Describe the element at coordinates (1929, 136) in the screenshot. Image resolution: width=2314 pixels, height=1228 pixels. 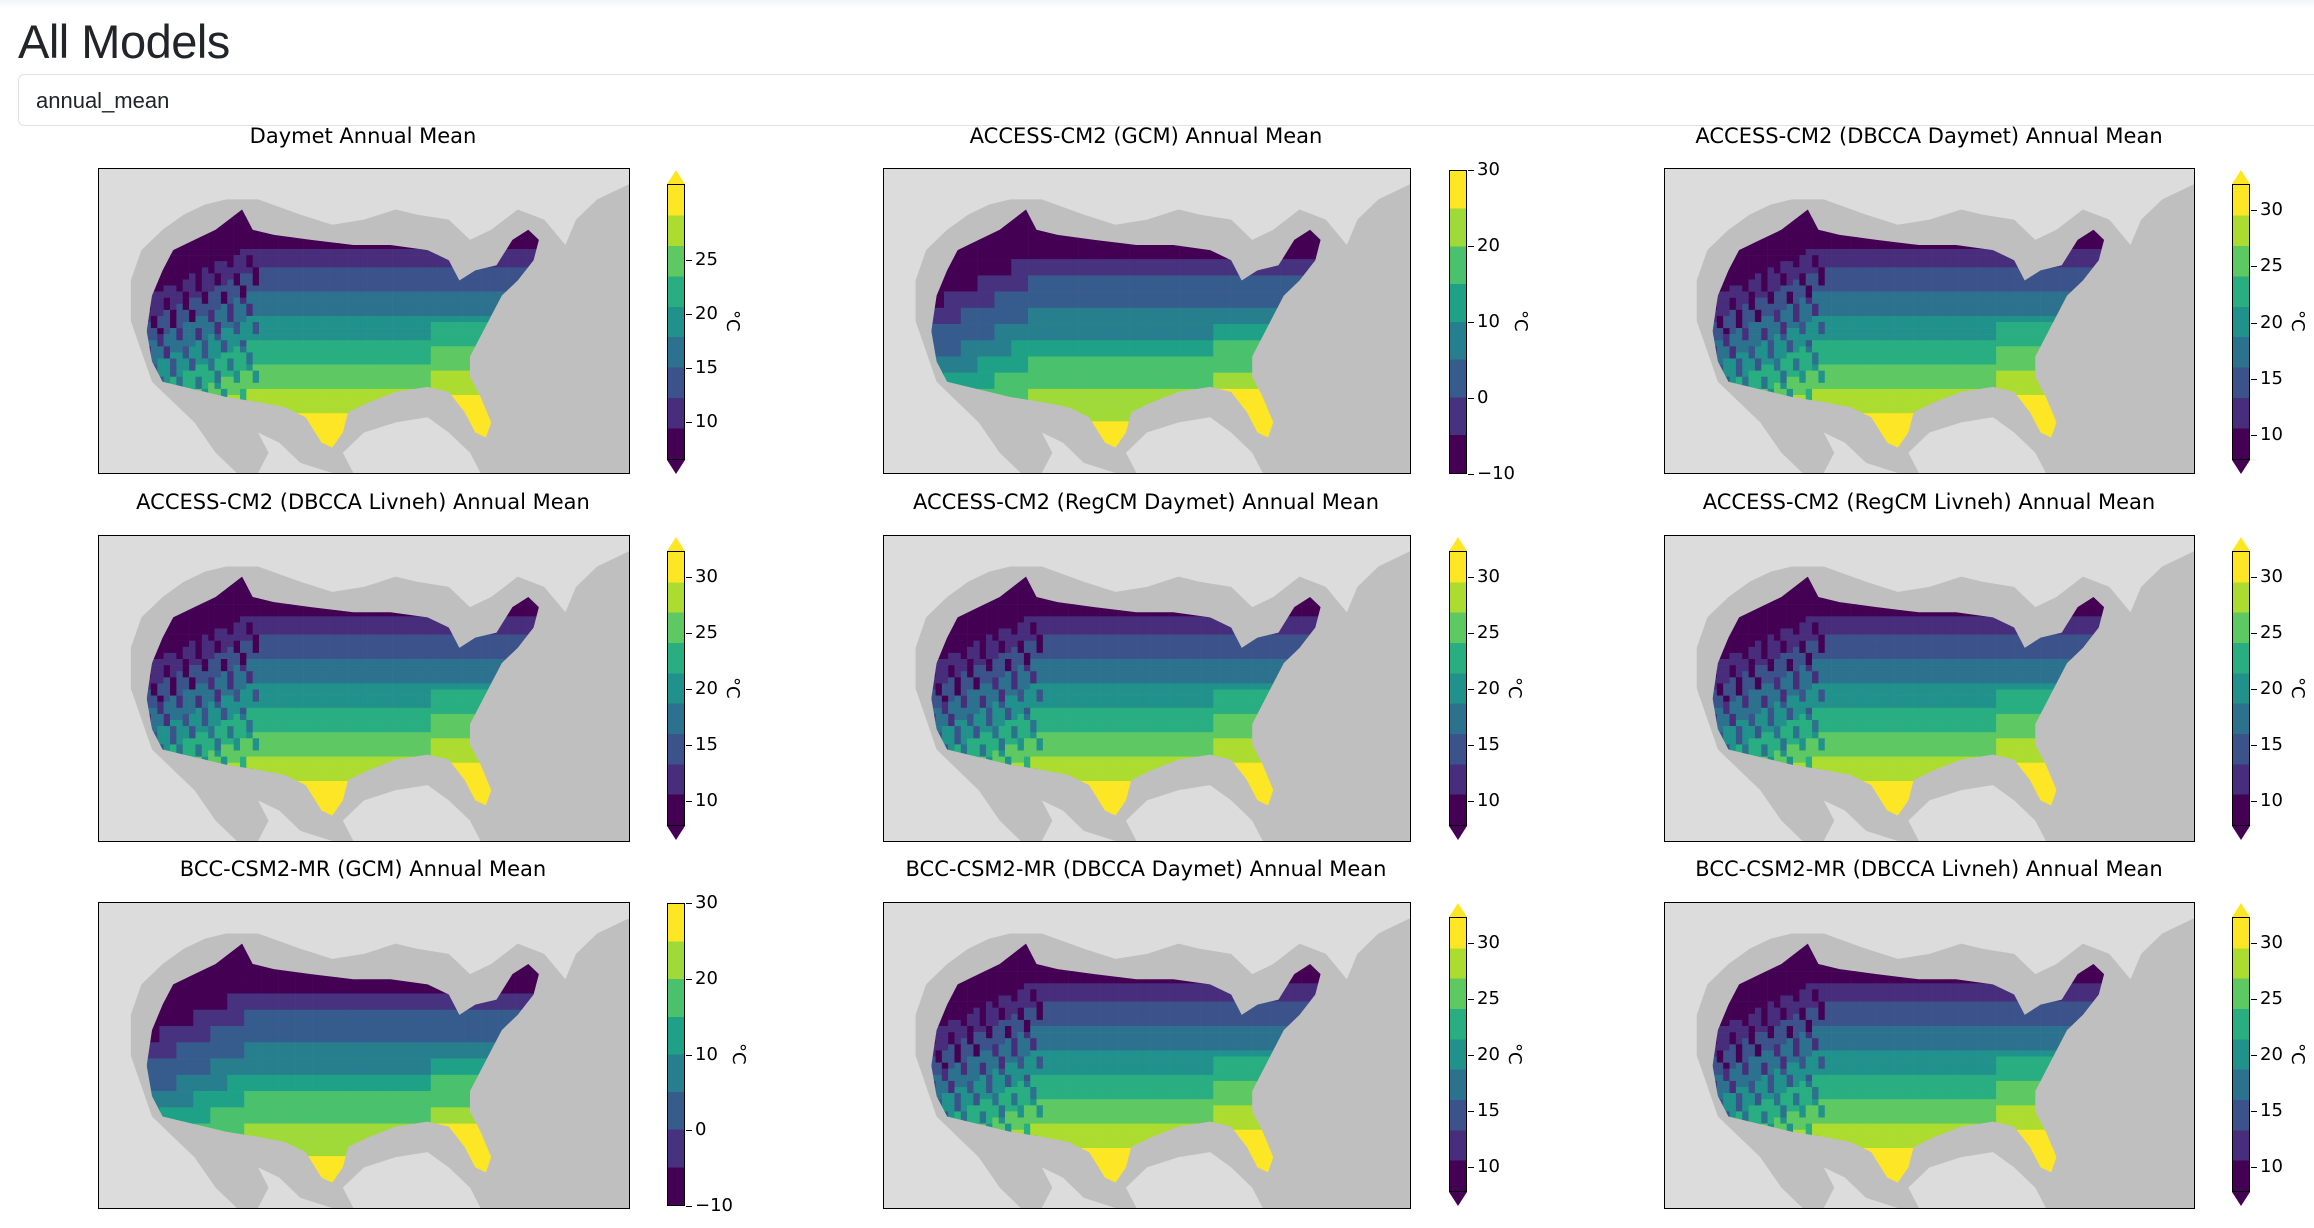
I see `panel-title: ACCESS-CM2 (DBCCA Daymet) Annual Mean` at that location.